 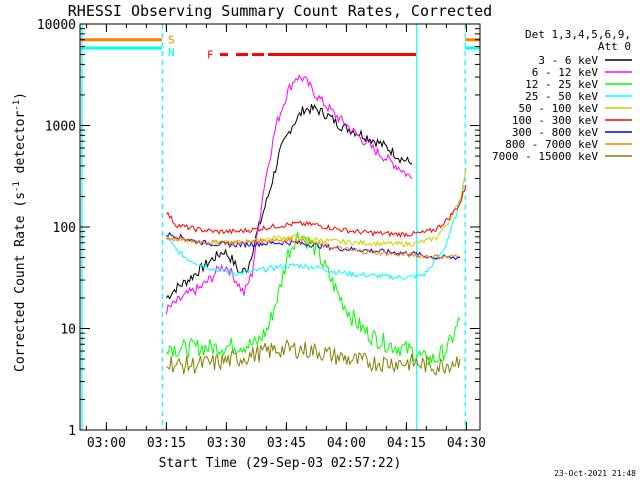 What do you see at coordinates (20, 232) in the screenshot?
I see `y-axis-label: Corrected Count Rate (s-1 detector-1)` at bounding box center [20, 232].